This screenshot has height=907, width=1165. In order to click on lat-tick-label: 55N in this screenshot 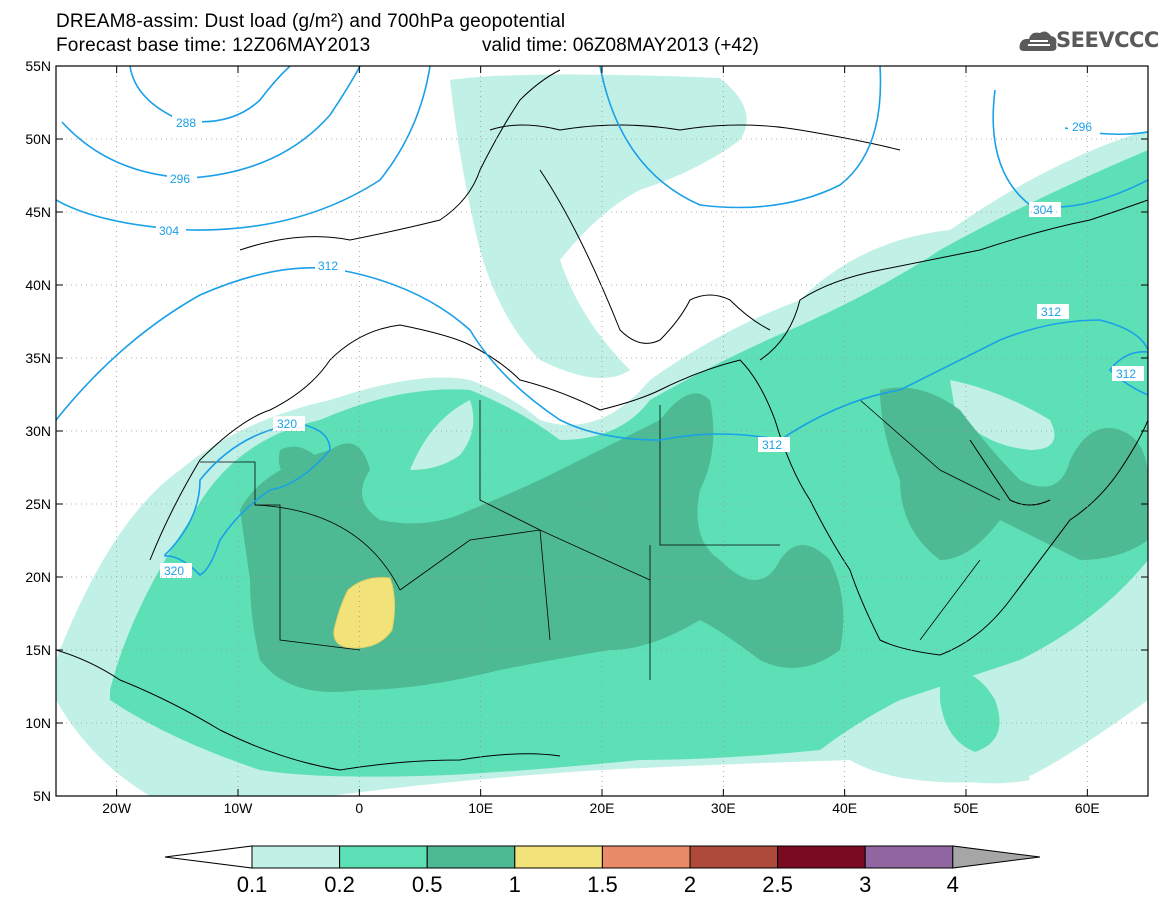, I will do `click(38, 66)`.